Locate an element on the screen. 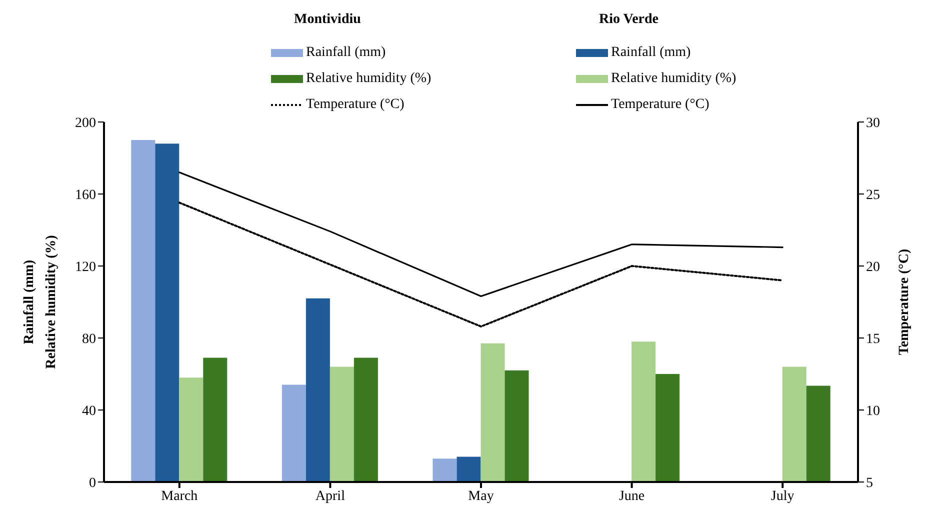 The width and height of the screenshot is (925, 518). x-tick-label: May is located at coordinates (481, 496).